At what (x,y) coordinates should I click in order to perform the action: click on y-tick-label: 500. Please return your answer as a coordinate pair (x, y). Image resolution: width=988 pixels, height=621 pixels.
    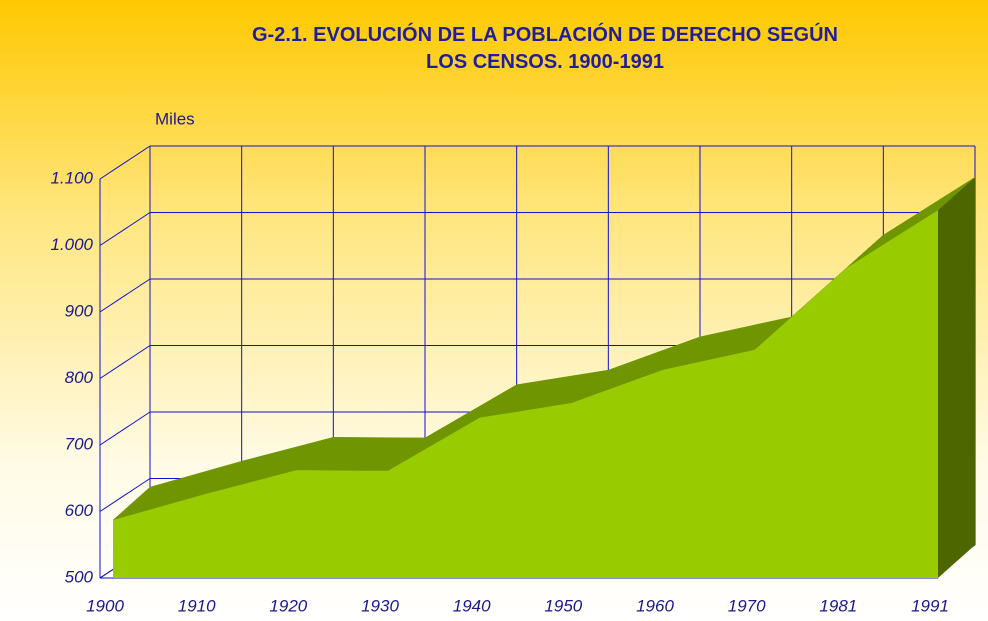
    Looking at the image, I should click on (79, 576).